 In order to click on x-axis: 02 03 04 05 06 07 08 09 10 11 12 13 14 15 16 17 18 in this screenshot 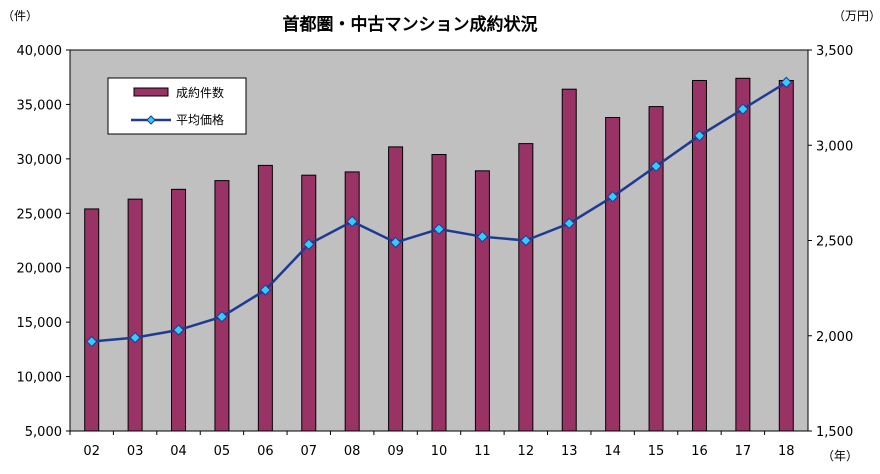, I will do `click(432, 445)`.